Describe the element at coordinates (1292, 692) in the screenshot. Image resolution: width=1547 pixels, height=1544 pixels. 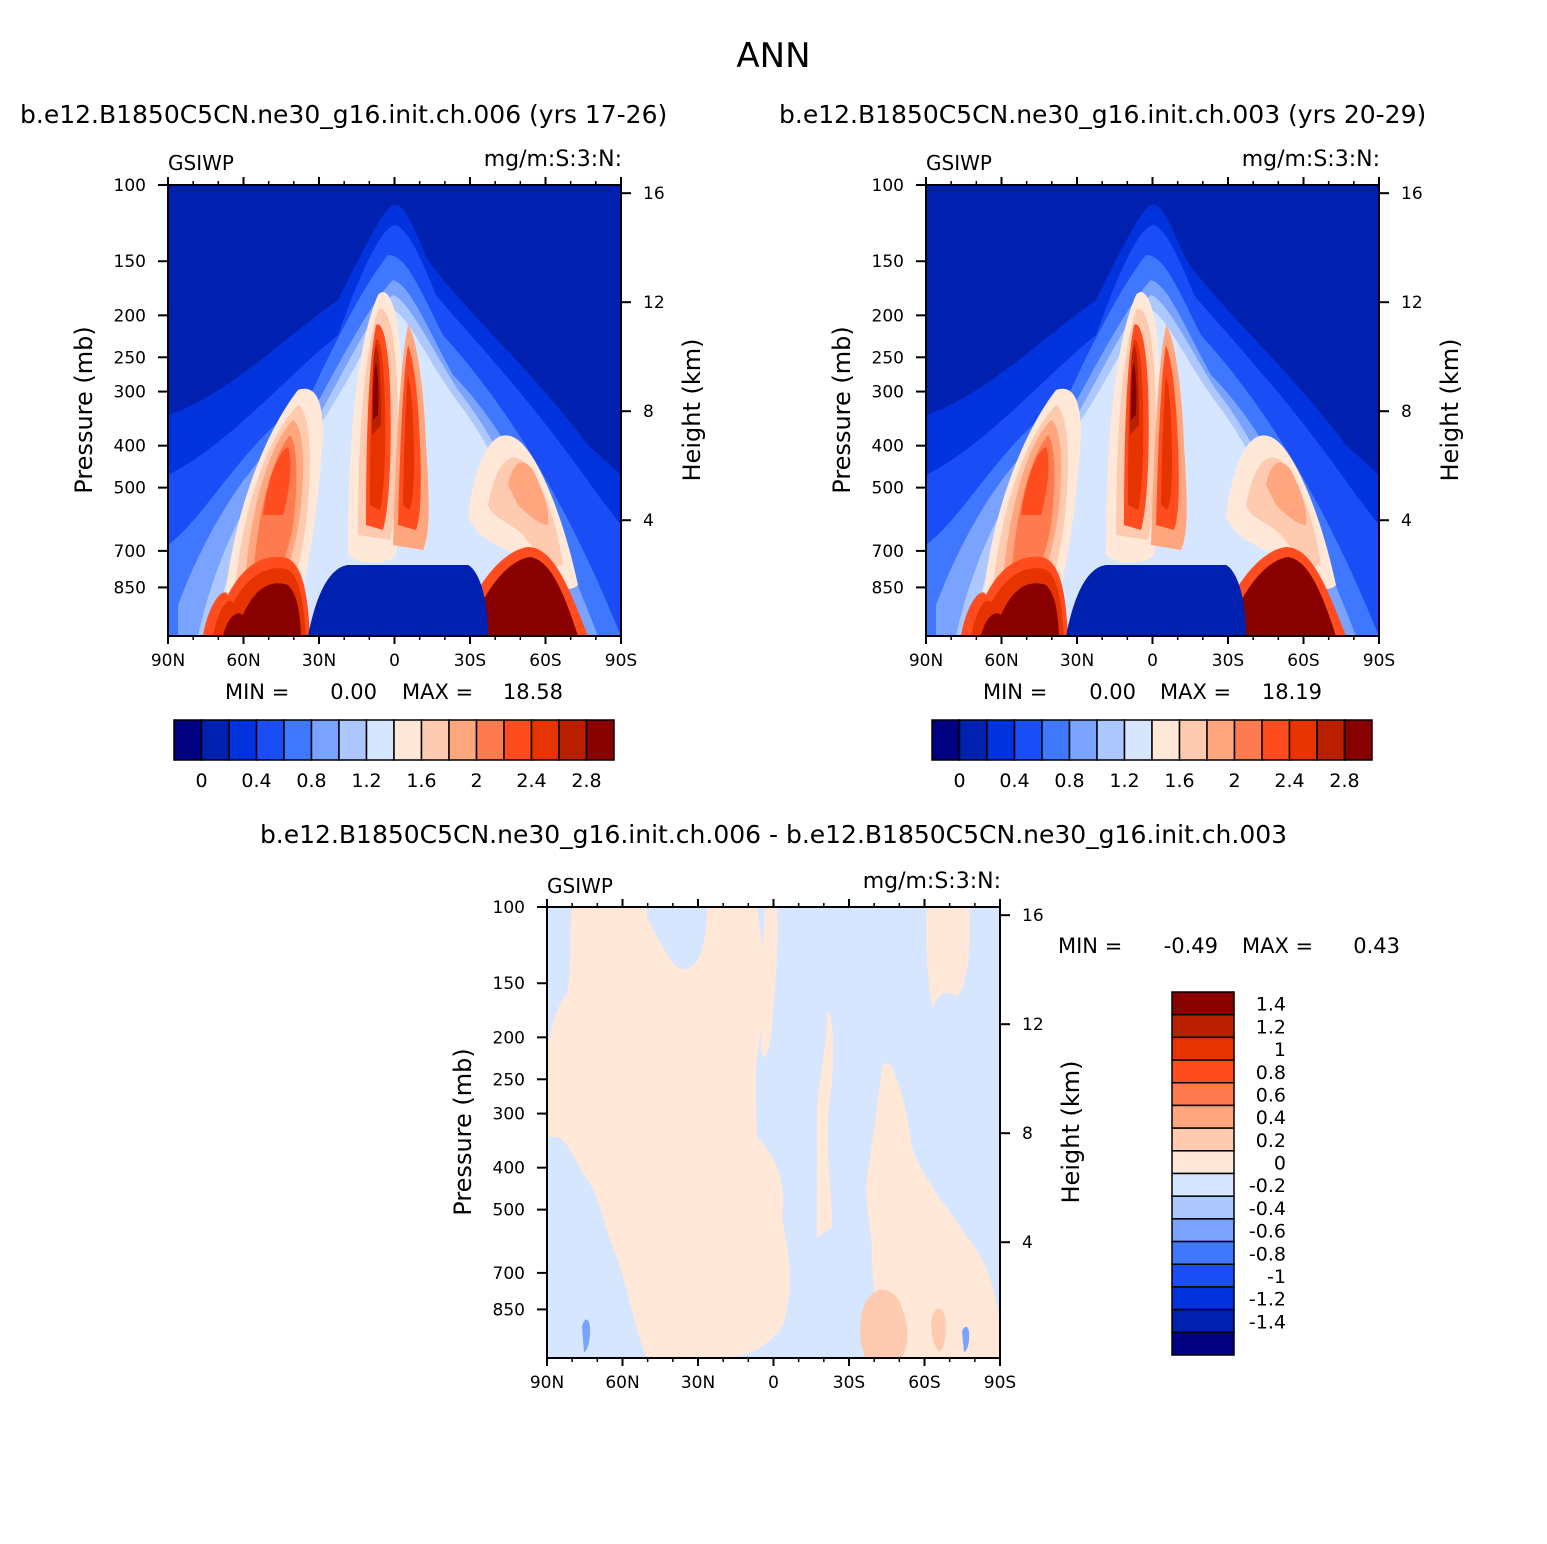
I see `panel2-max-value: 18.19` at that location.